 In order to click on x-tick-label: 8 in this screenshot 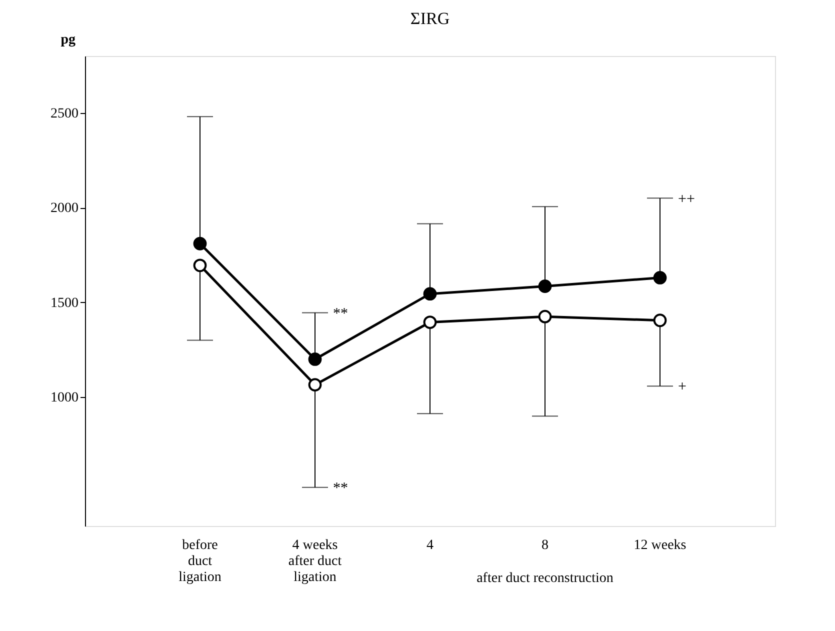, I will do `click(545, 545)`.